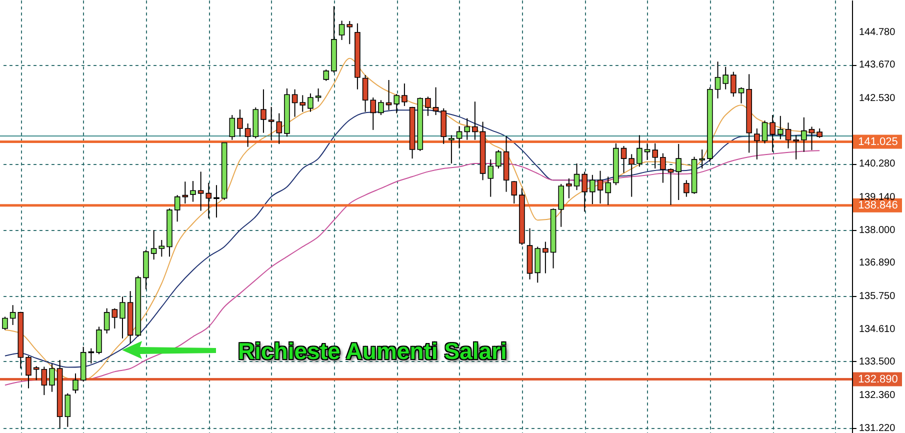  What do you see at coordinates (877, 230) in the screenshot?
I see `y-tick-label: 138.000` at bounding box center [877, 230].